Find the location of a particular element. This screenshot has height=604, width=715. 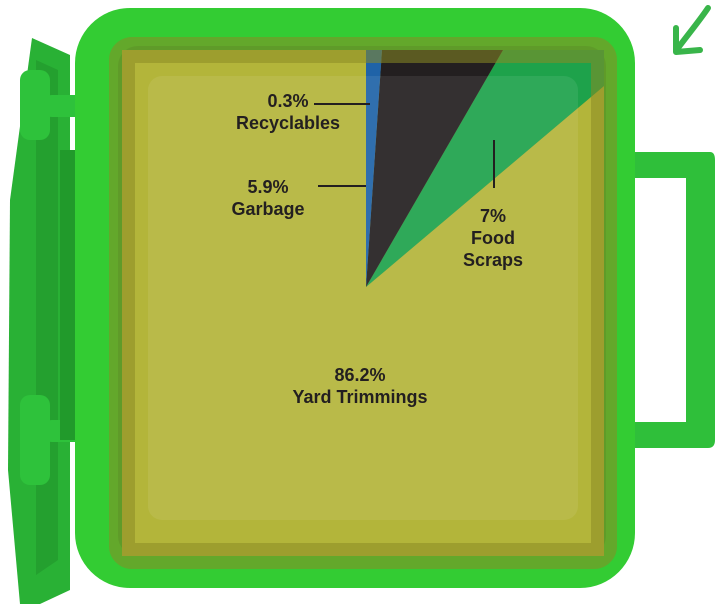

food-name-line1: Food is located at coordinates (493, 238).